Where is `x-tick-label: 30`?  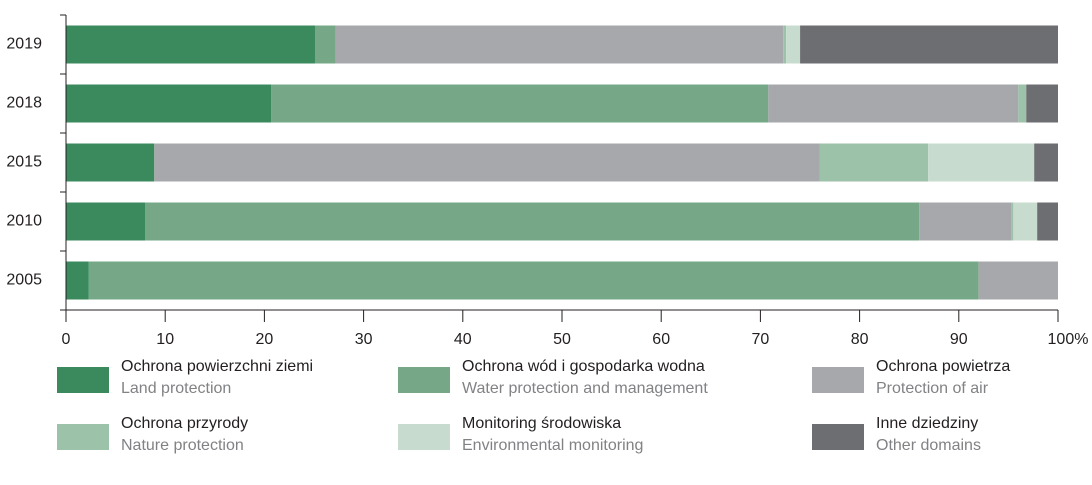 x-tick-label: 30 is located at coordinates (364, 339).